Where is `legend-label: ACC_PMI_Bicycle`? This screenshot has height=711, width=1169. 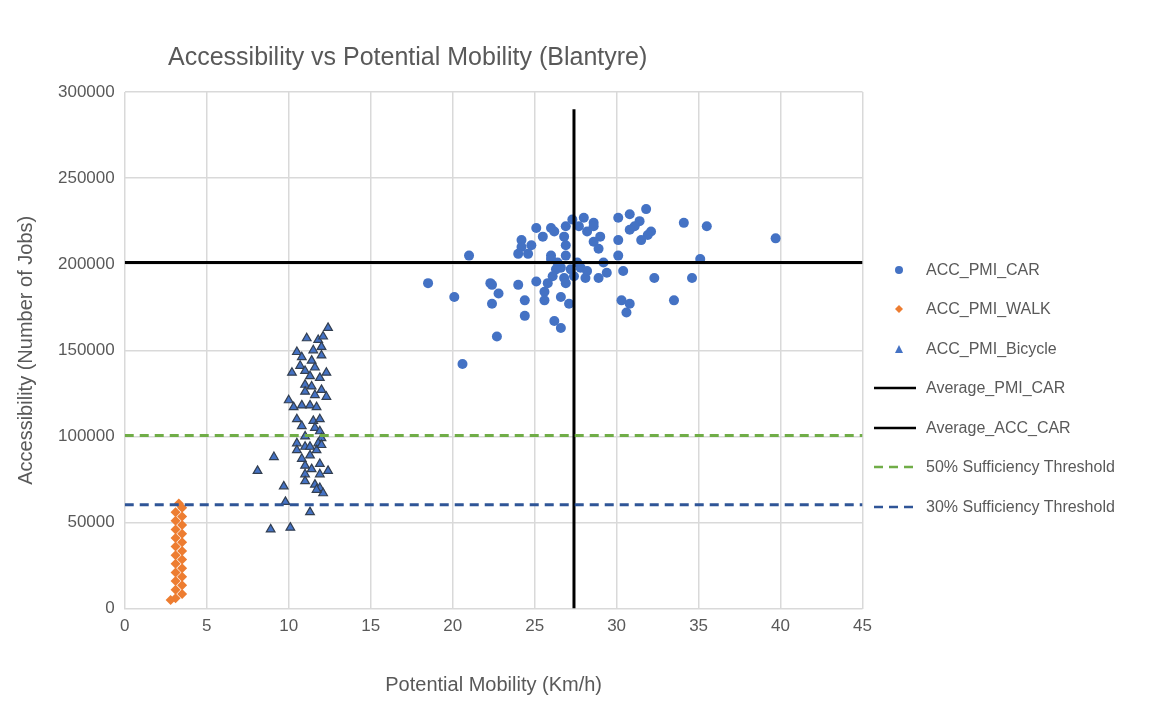
legend-label: ACC_PMI_Bicycle is located at coordinates (991, 348).